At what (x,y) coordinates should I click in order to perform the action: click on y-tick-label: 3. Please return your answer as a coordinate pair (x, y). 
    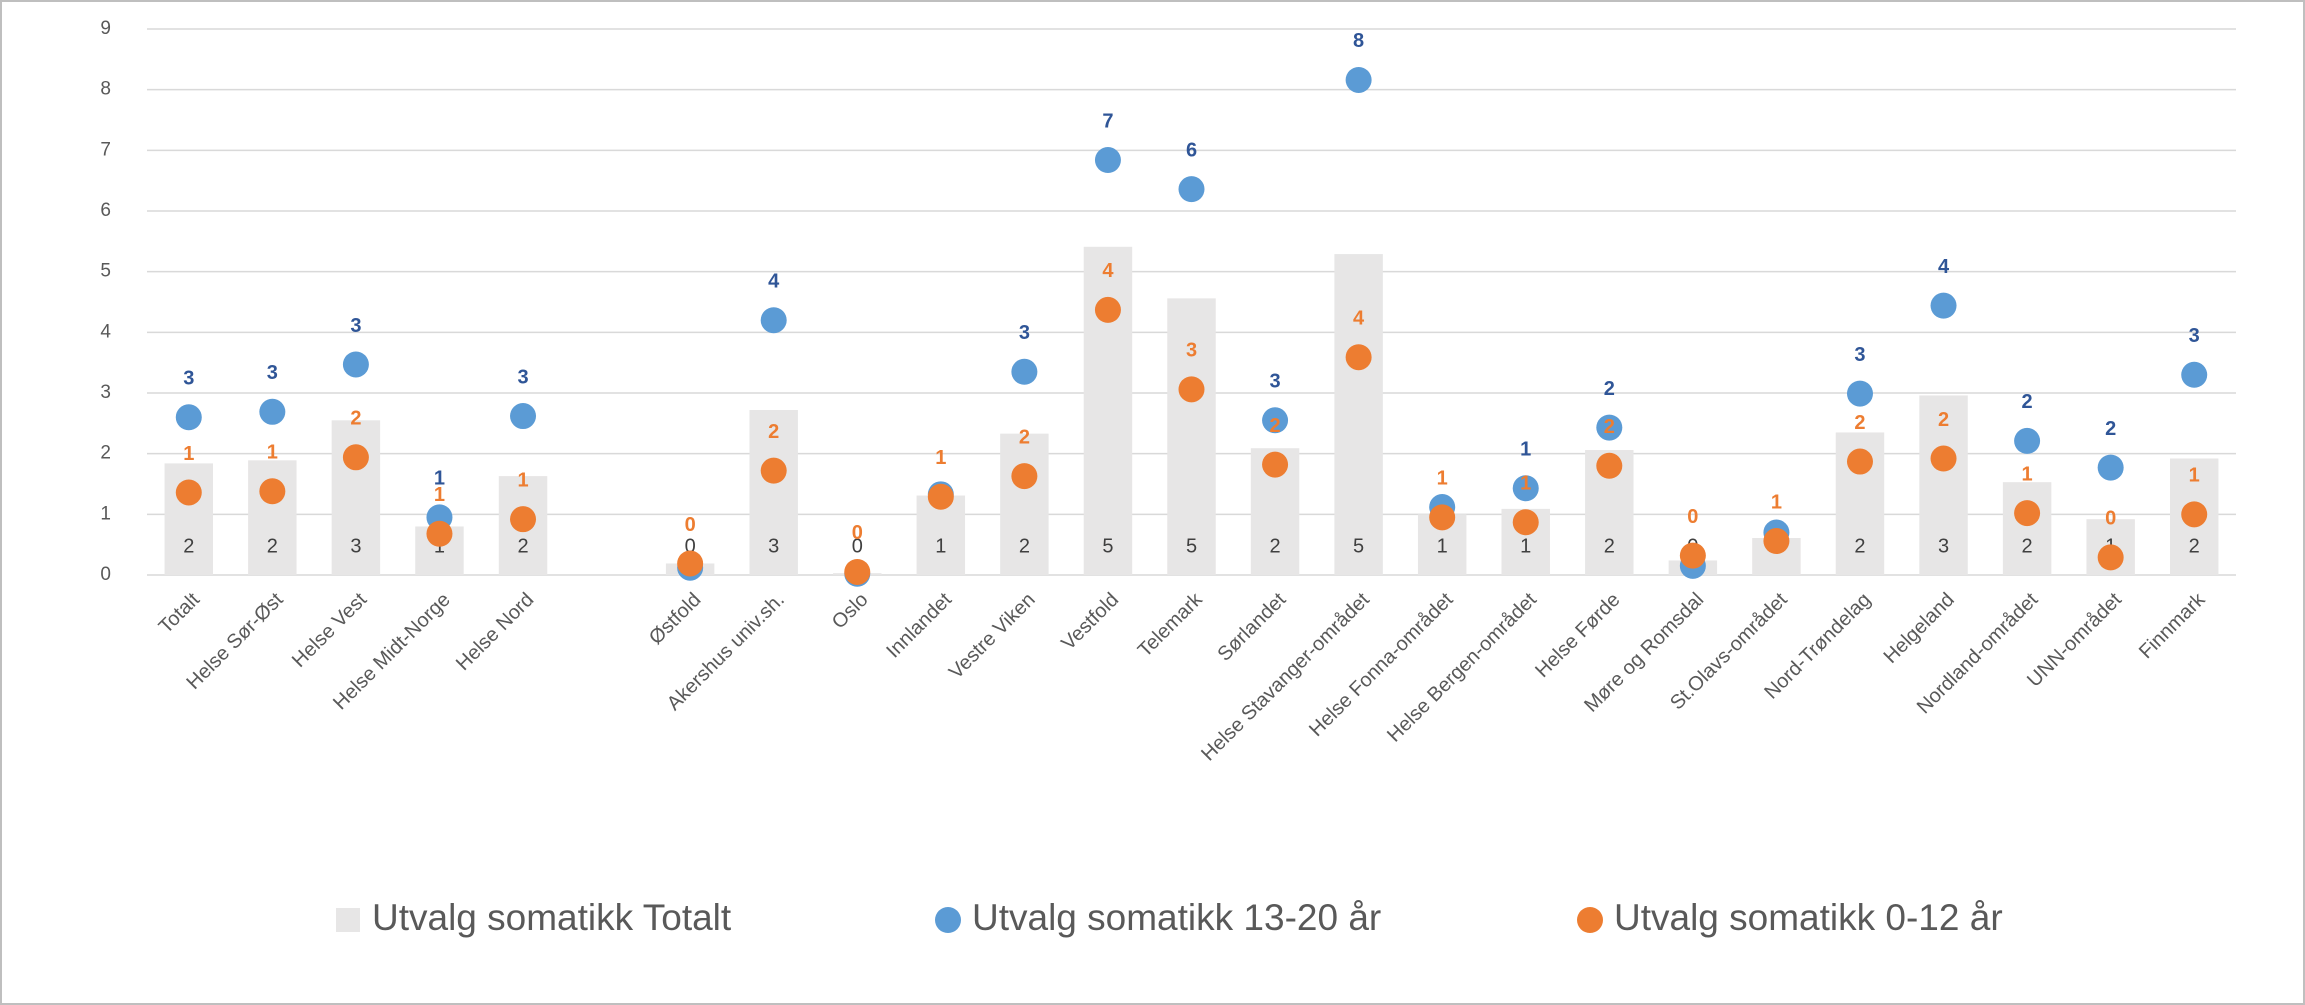
    Looking at the image, I should click on (105, 392).